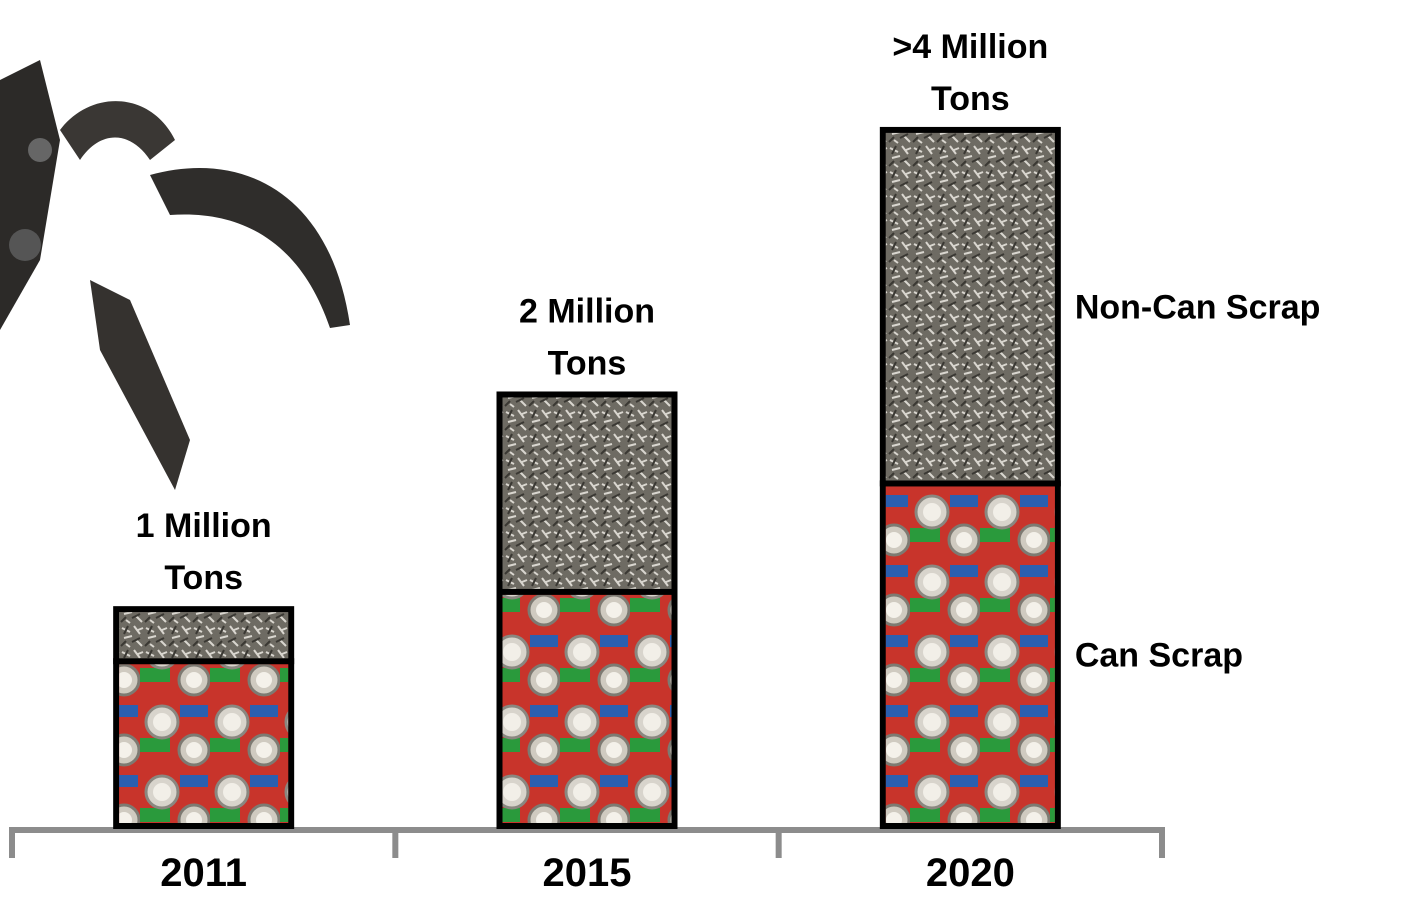 The image size is (1402, 907). I want to click on total-label: >4 Million, so click(970, 47).